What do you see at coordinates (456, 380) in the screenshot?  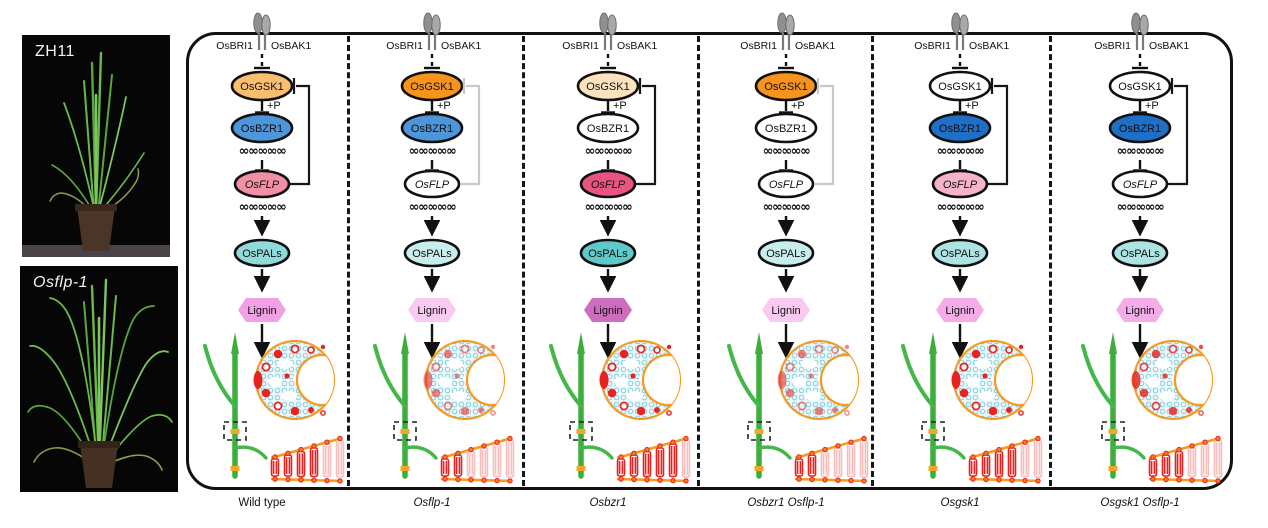 I see `cell-clearings` at bounding box center [456, 380].